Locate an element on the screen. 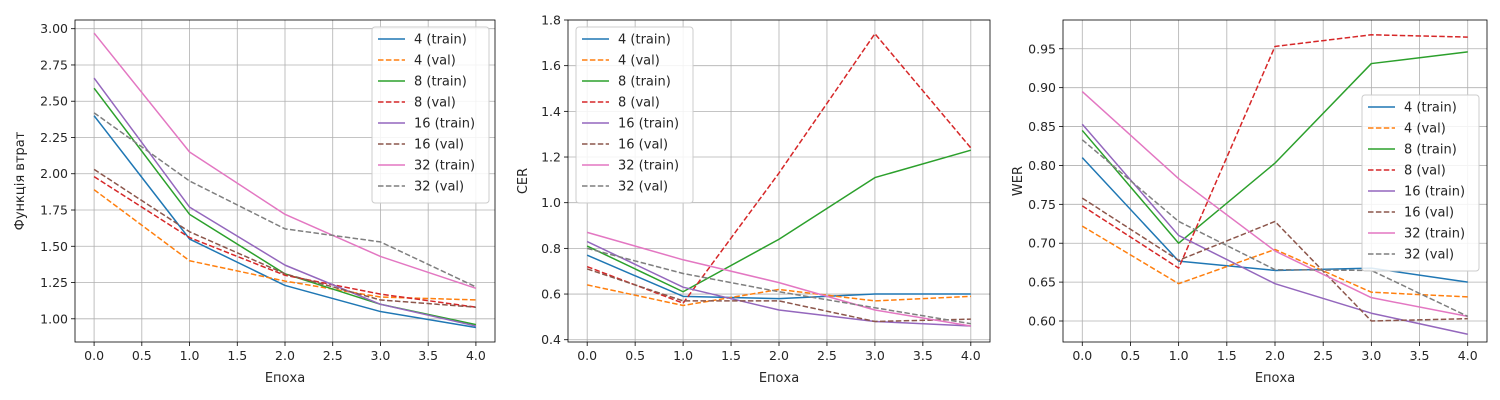 The image size is (1500, 400). legend-label: 32 (val) is located at coordinates (1429, 255).